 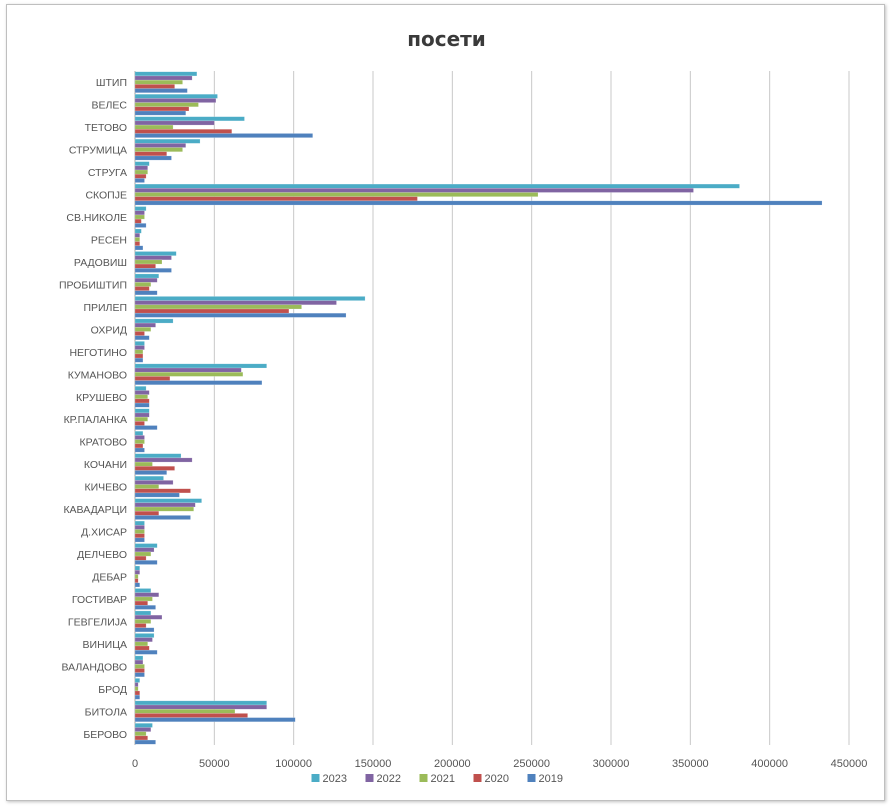 I want to click on bar-2021-ШТИП, so click(x=158, y=82).